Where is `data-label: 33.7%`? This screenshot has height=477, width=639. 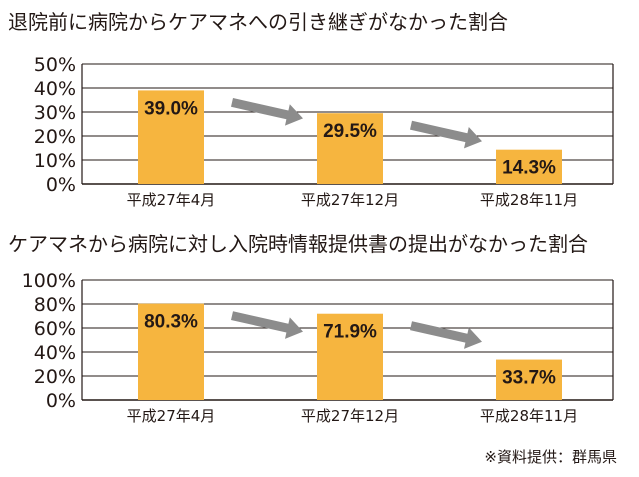 data-label: 33.7% is located at coordinates (529, 378).